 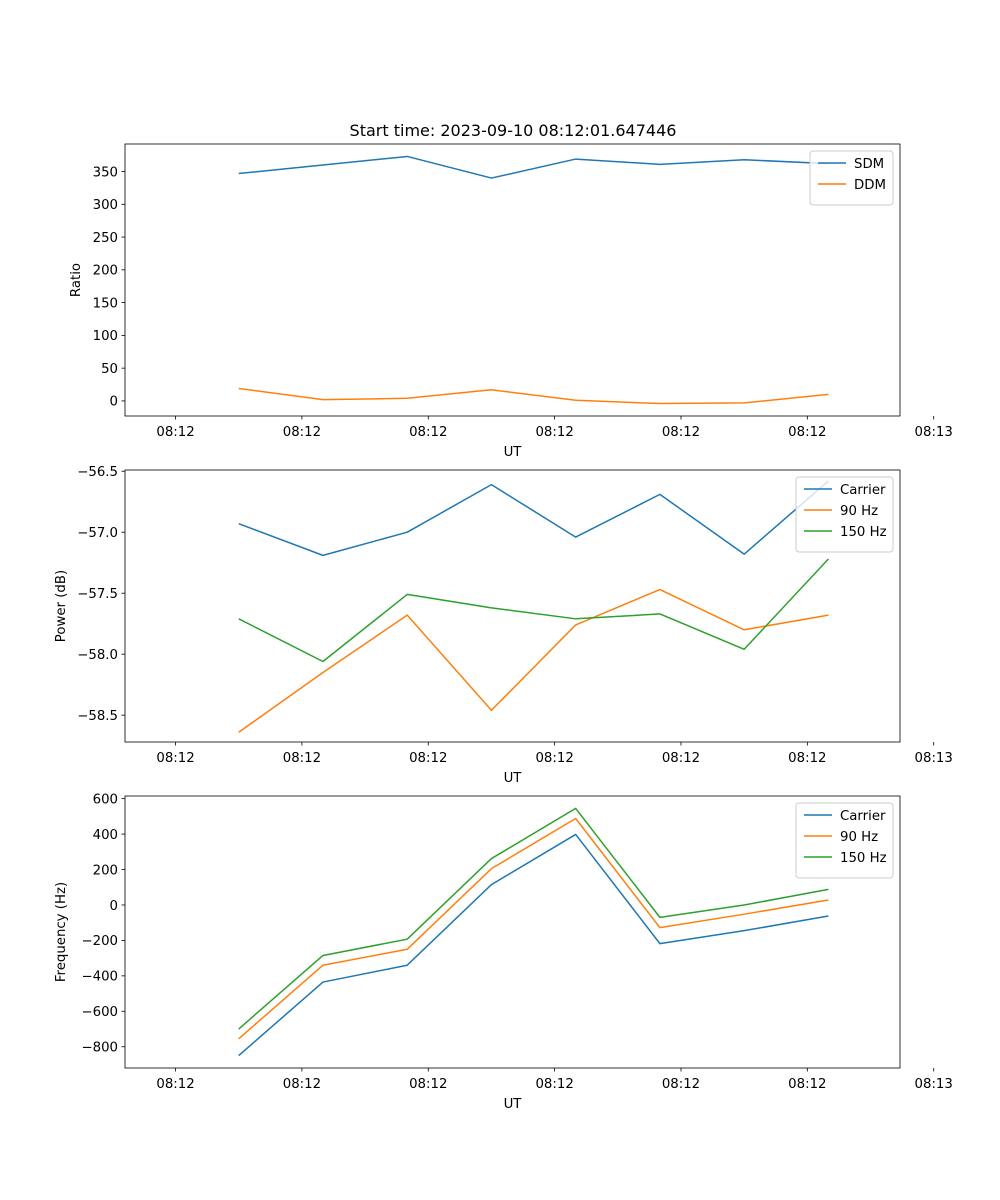 I want to click on y-tick-label: 50, so click(x=109, y=369).